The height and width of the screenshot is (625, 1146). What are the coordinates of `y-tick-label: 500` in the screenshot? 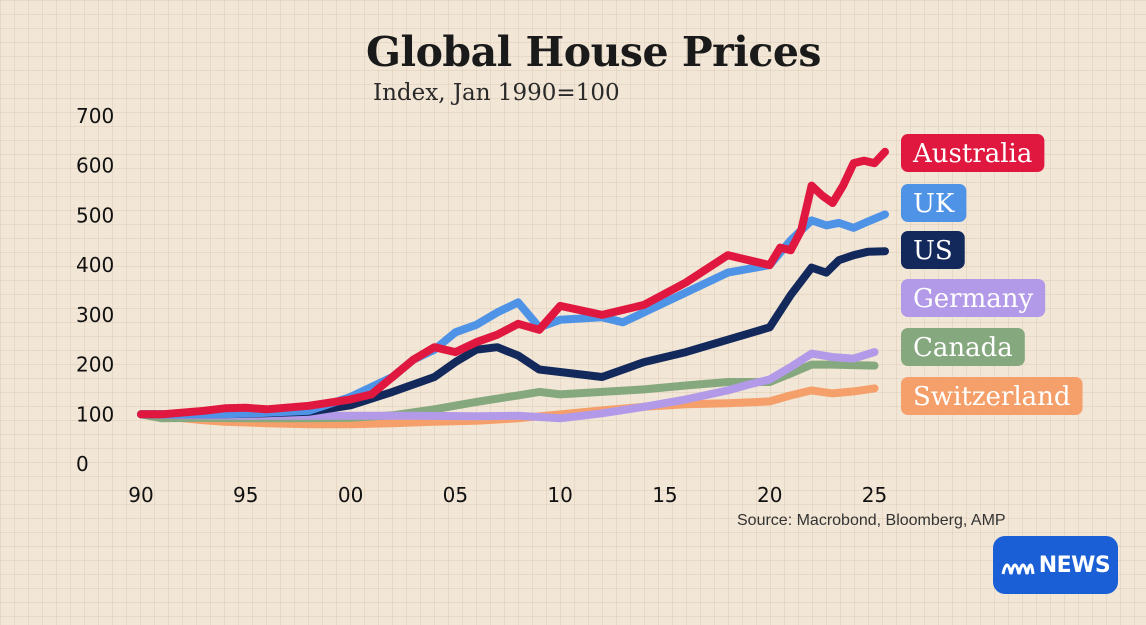 It's located at (95, 215).